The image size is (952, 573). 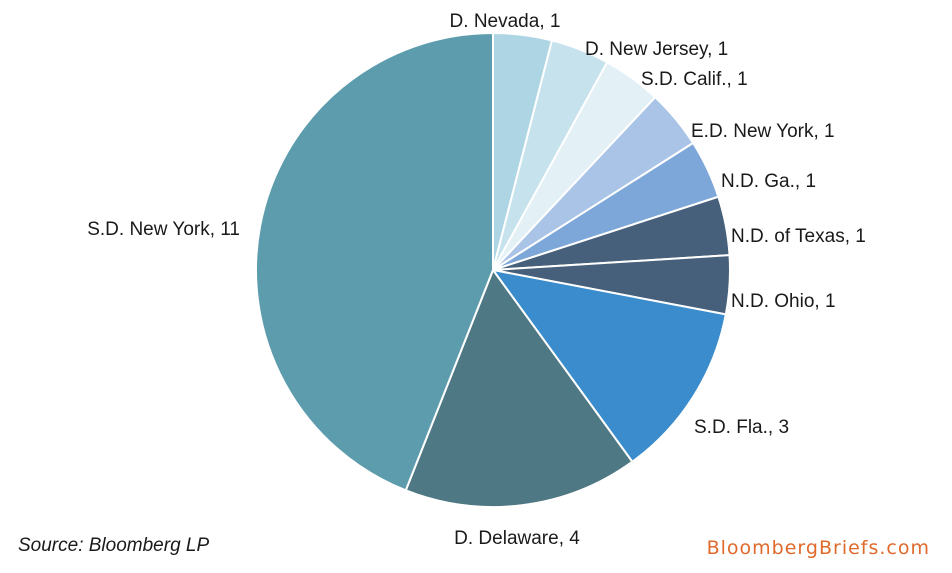 I want to click on slice-label-s-d-calif-1: S.D. Calif., 1, so click(x=694, y=79).